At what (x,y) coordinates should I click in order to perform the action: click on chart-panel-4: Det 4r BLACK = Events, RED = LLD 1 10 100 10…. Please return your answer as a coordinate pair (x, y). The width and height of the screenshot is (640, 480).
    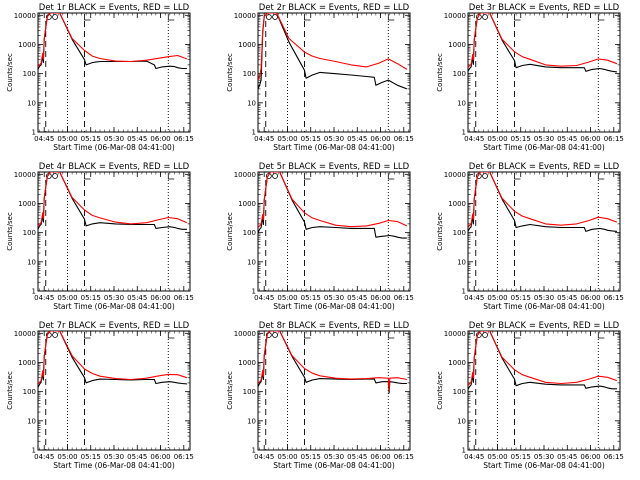
    Looking at the image, I should click on (100, 236).